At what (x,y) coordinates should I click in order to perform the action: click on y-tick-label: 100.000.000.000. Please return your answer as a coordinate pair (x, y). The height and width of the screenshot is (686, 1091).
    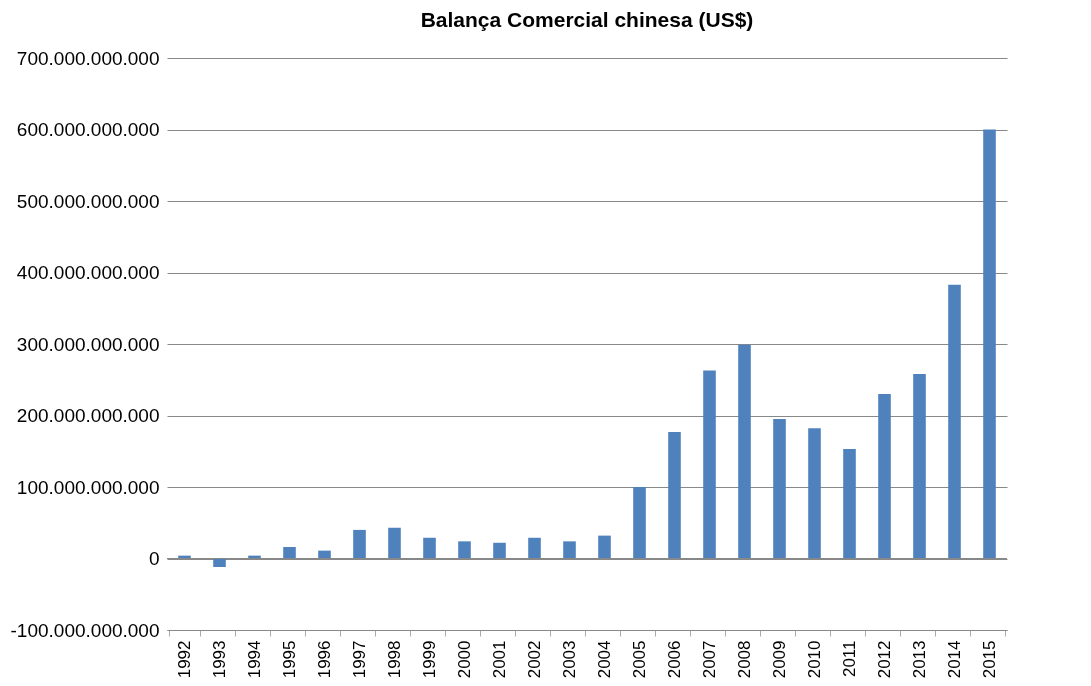
    Looking at the image, I should click on (88, 487).